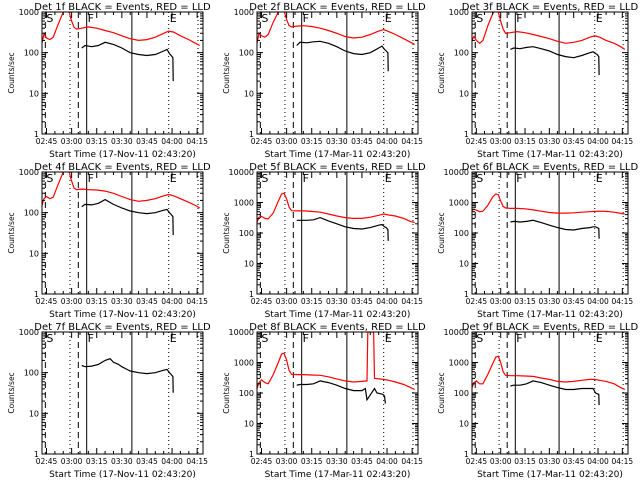  What do you see at coordinates (550, 7) in the screenshot?
I see `chart-title: Det 3f BLACK = Events, RED = LLD` at bounding box center [550, 7].